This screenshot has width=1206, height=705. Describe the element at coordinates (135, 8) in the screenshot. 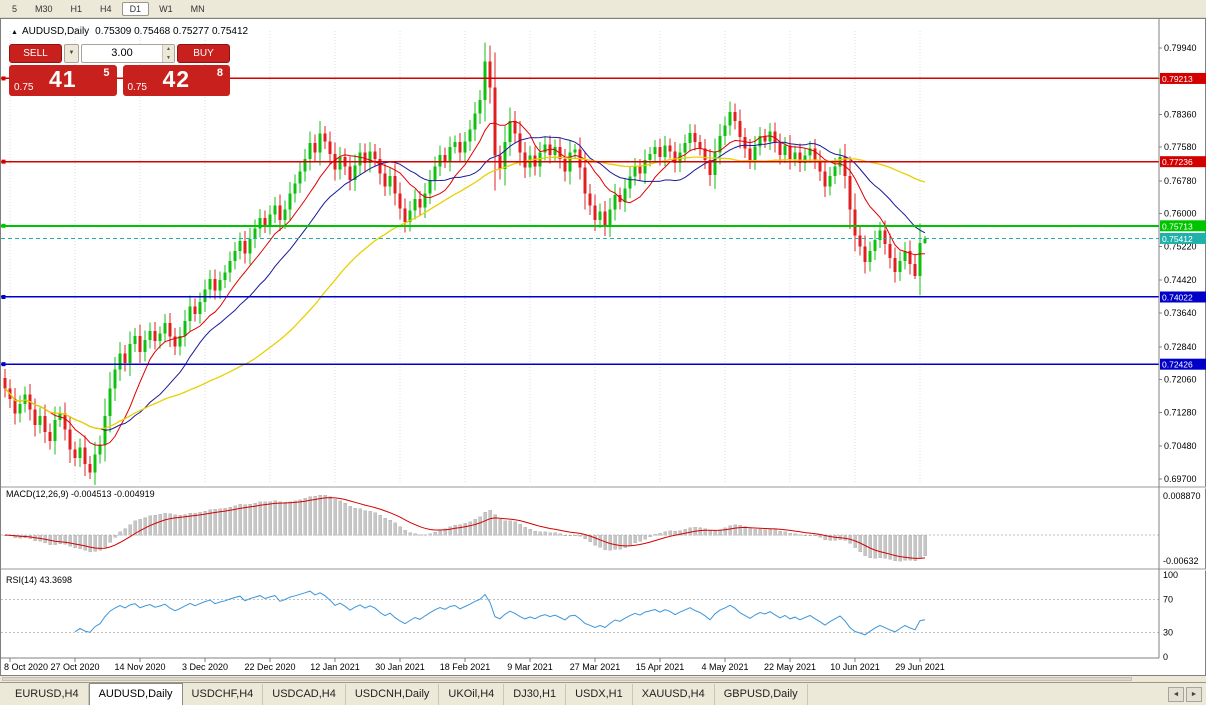

I see `timeframe-button-d1: D1` at that location.